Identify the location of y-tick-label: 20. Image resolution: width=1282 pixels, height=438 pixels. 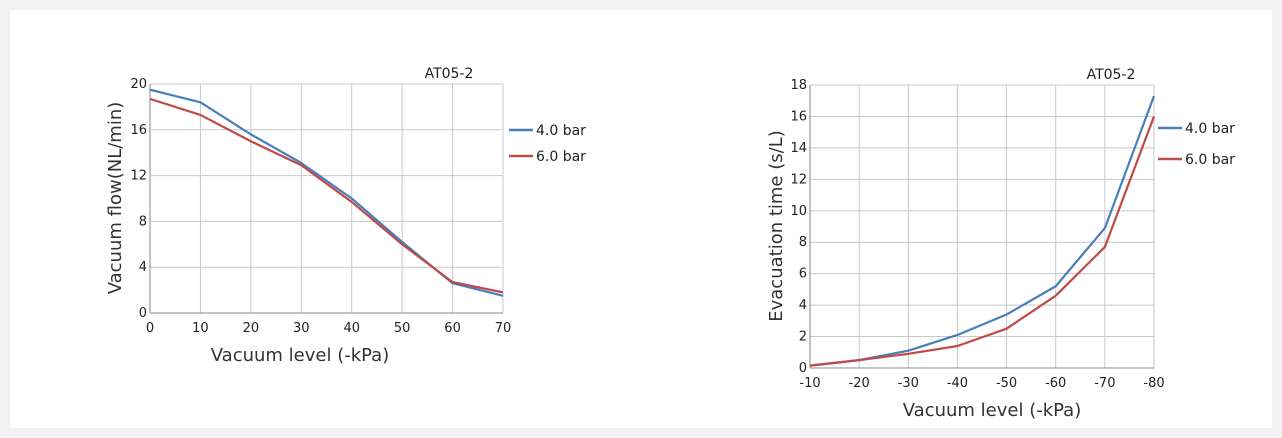
(138, 84).